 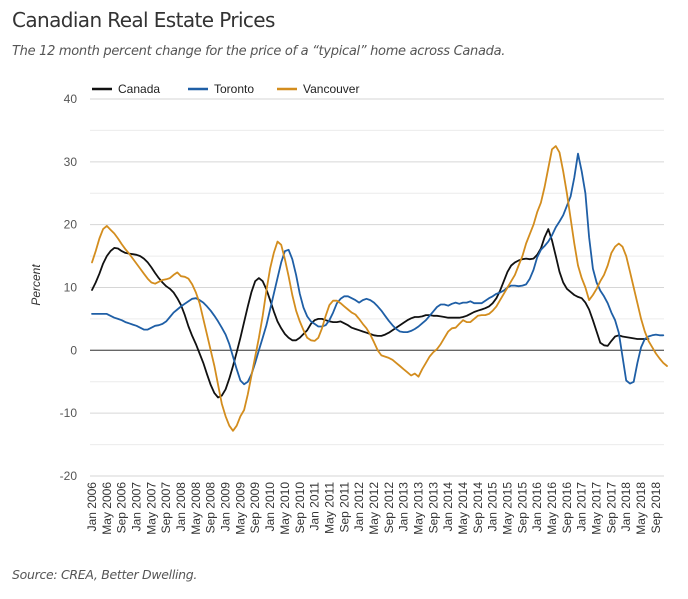 I want to click on x-tick-label: Sep 2013, so click(x=433, y=508).